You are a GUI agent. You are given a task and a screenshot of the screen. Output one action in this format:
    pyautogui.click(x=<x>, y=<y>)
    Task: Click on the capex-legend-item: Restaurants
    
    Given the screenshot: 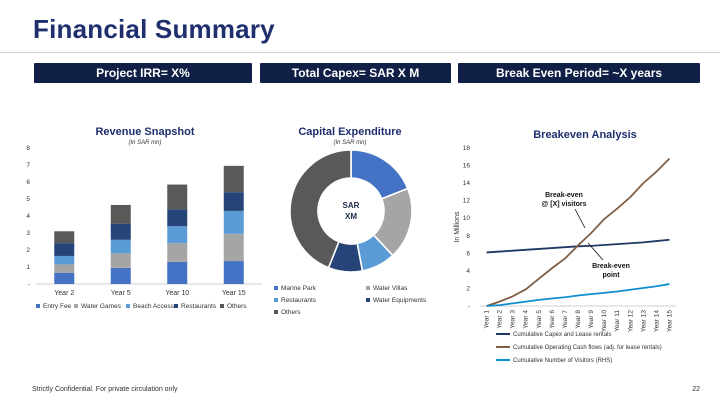 What is the action you would take?
    pyautogui.click(x=295, y=300)
    